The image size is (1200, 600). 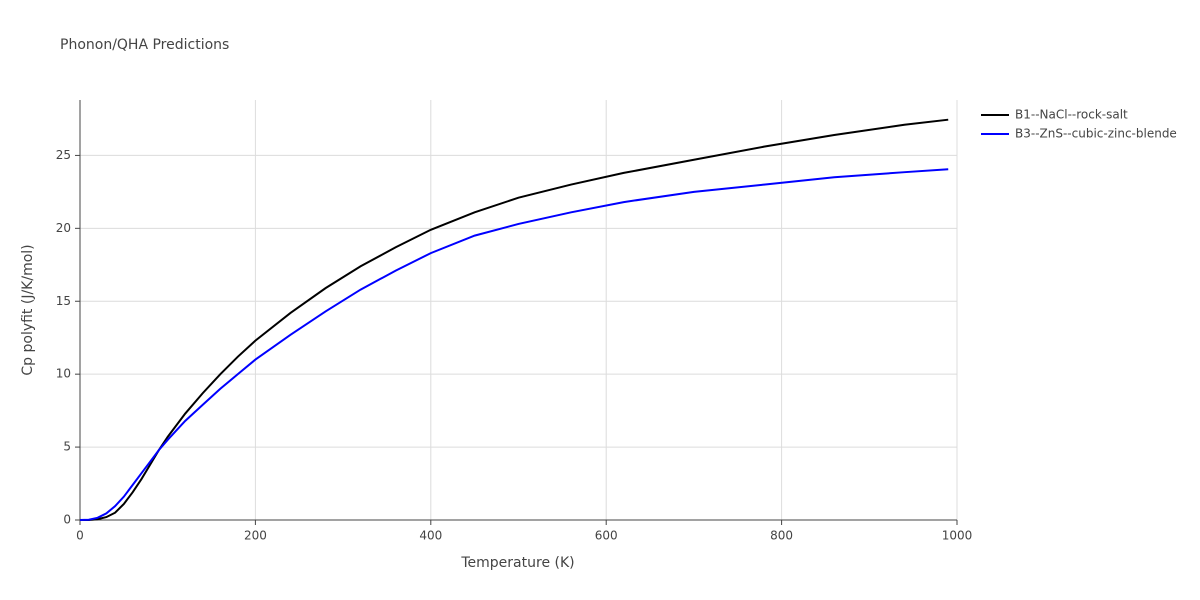 I want to click on x-tick-label: 400, so click(x=430, y=536).